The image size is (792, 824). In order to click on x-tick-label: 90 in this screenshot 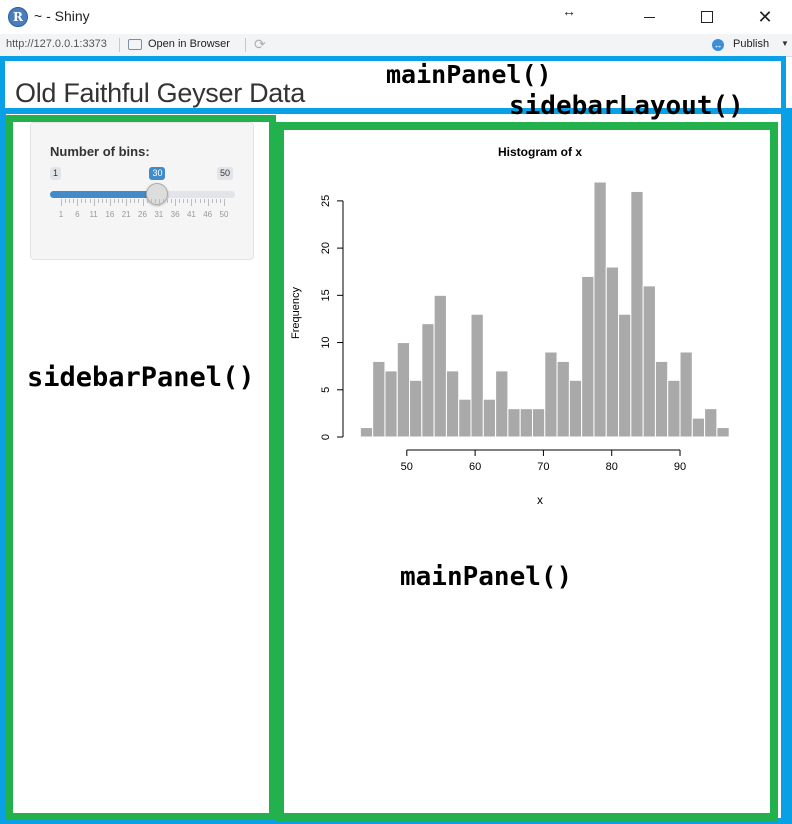, I will do `click(680, 467)`.